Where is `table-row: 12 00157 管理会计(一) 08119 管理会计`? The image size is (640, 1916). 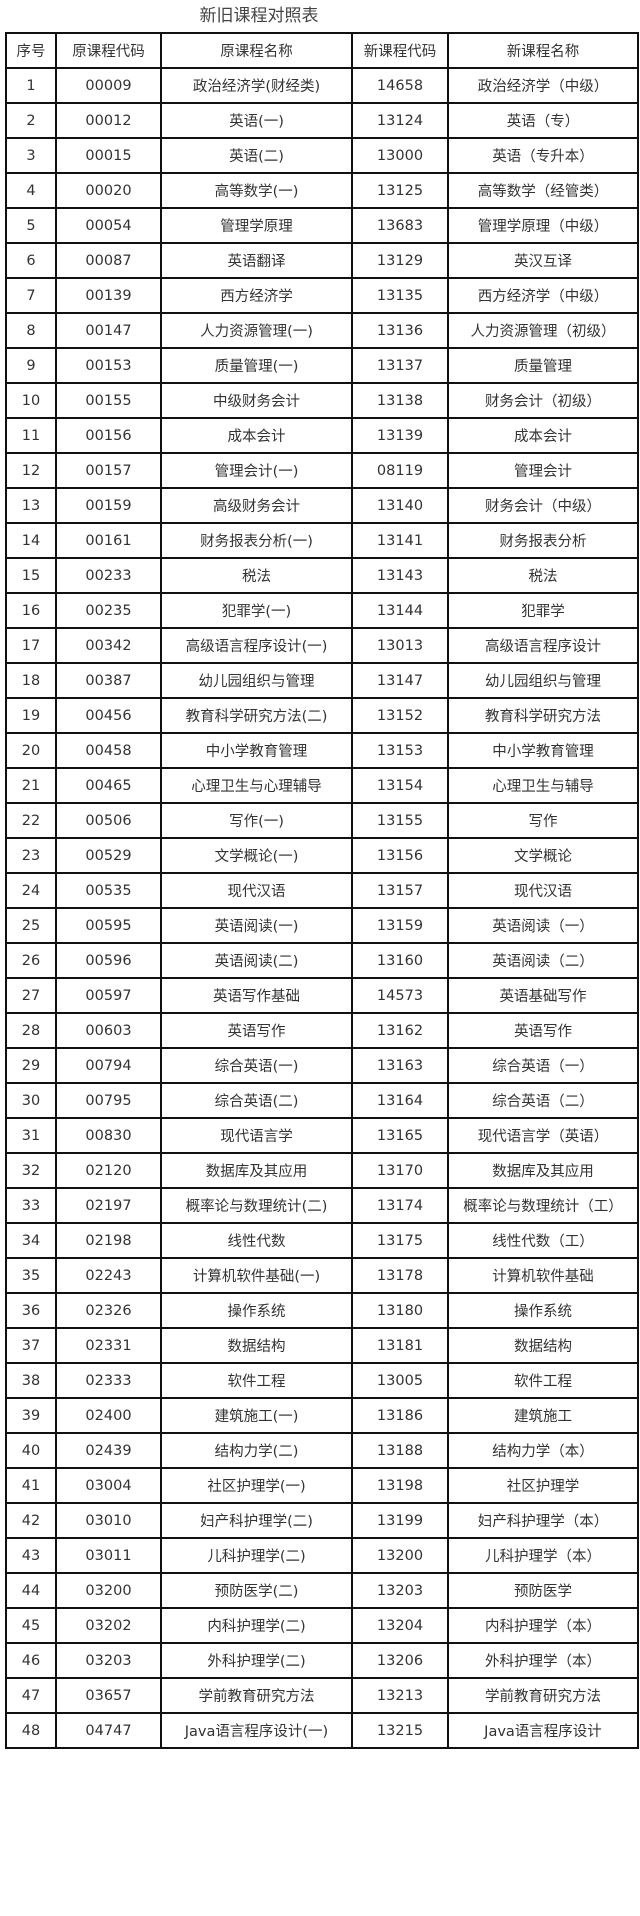
table-row: 12 00157 管理会计(一) 08119 管理会计 is located at coordinates (322, 470).